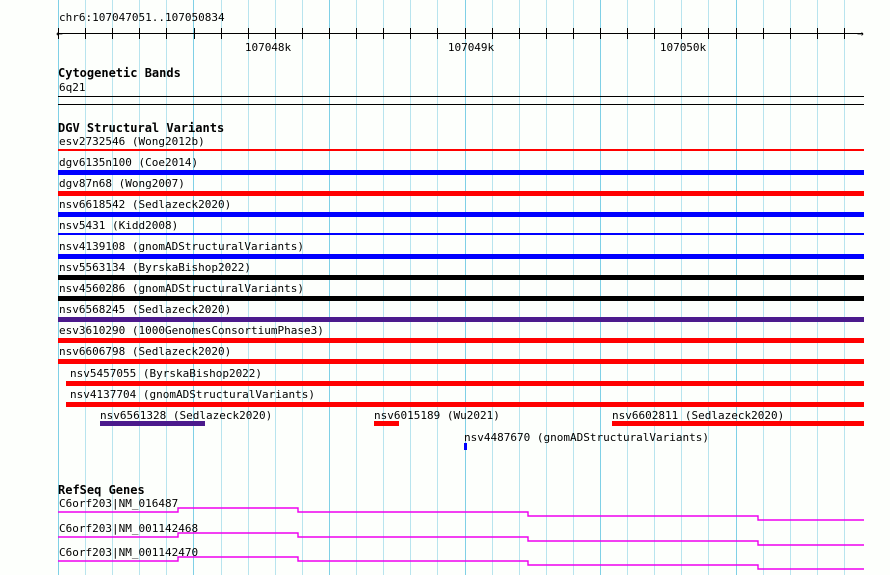  I want to click on dgv-track-label: nsv5457055 (ByrskaBishop2022), so click(166, 373).